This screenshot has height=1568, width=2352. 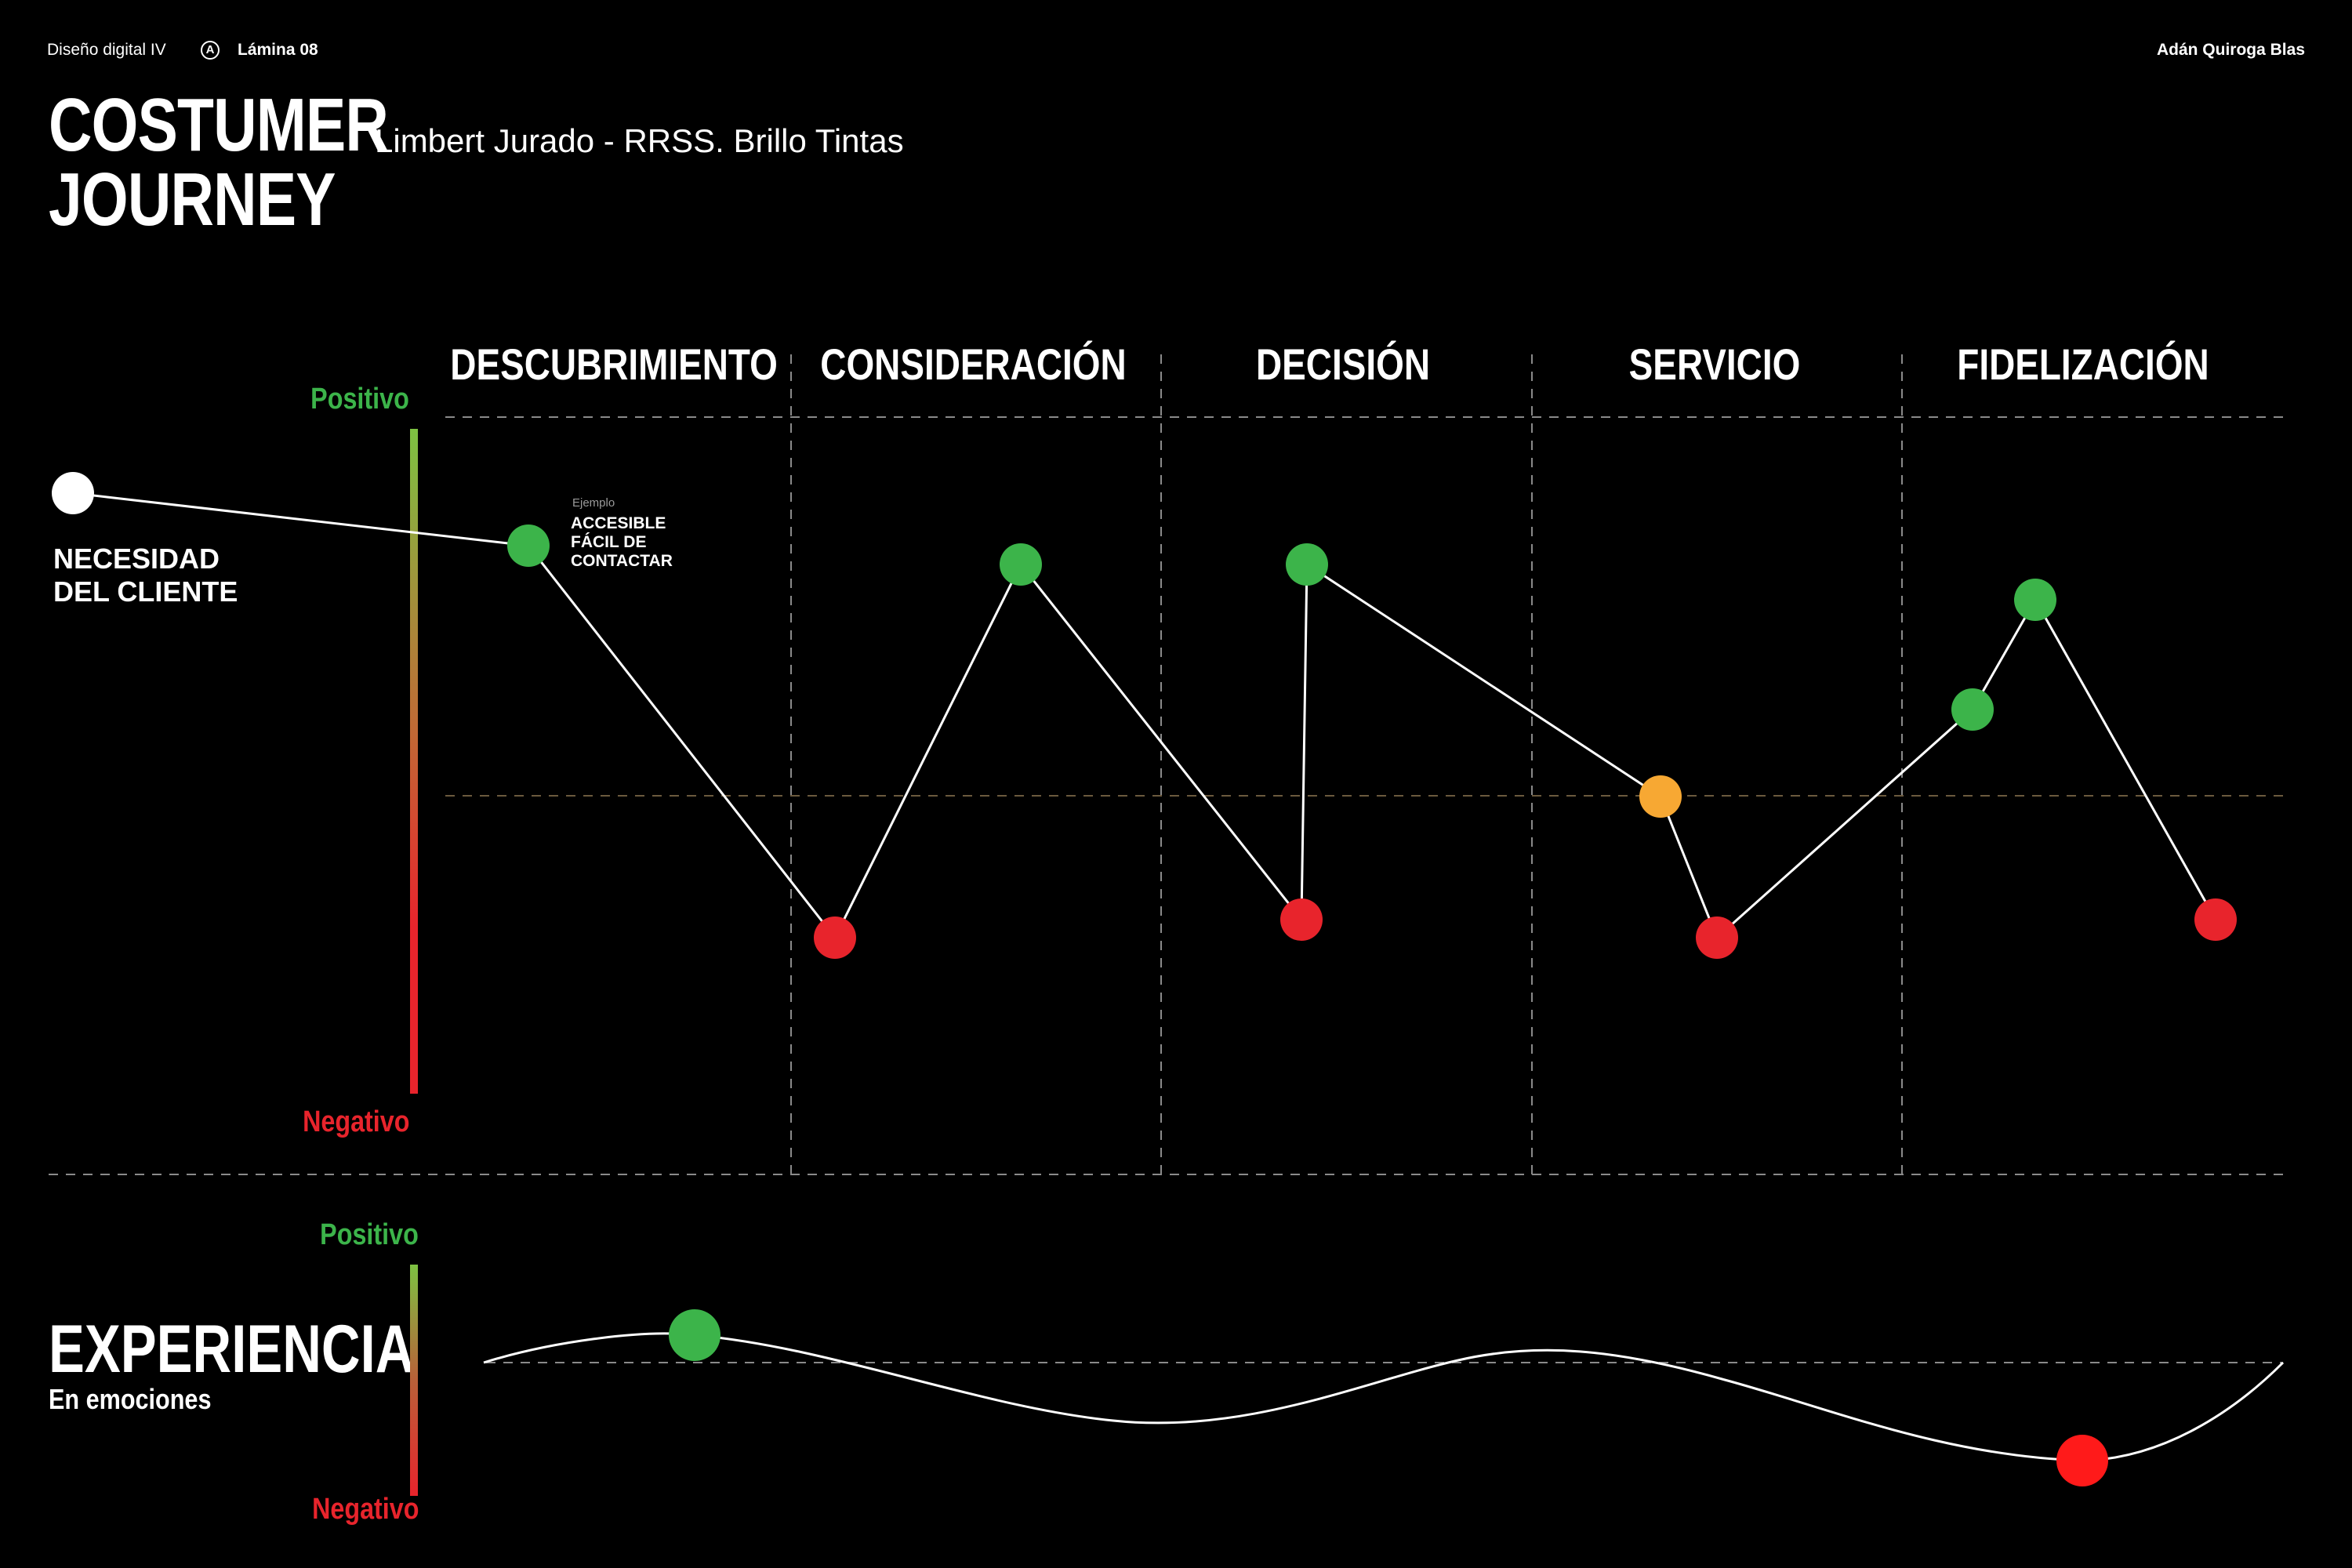 What do you see at coordinates (278, 50) in the screenshot?
I see `sheet-label: Lámina 08` at bounding box center [278, 50].